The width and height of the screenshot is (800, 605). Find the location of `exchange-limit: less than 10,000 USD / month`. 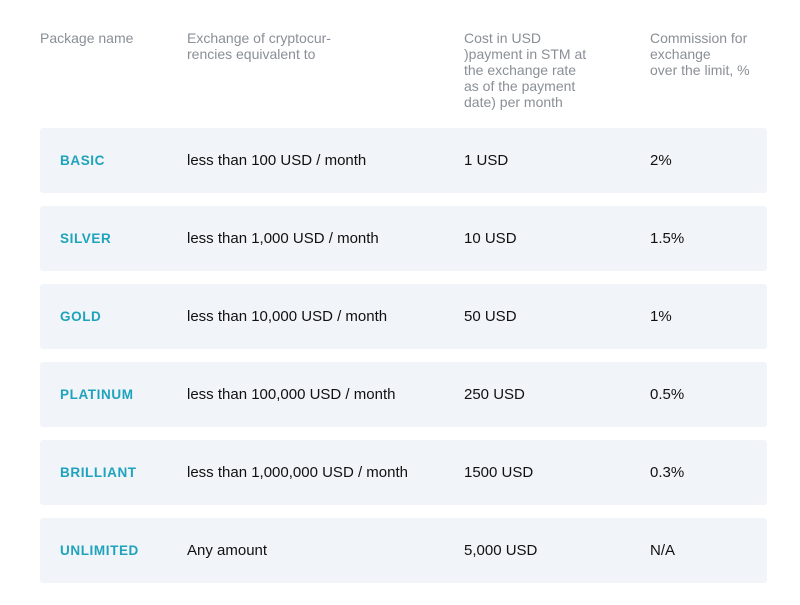

exchange-limit: less than 10,000 USD / month is located at coordinates (287, 316).